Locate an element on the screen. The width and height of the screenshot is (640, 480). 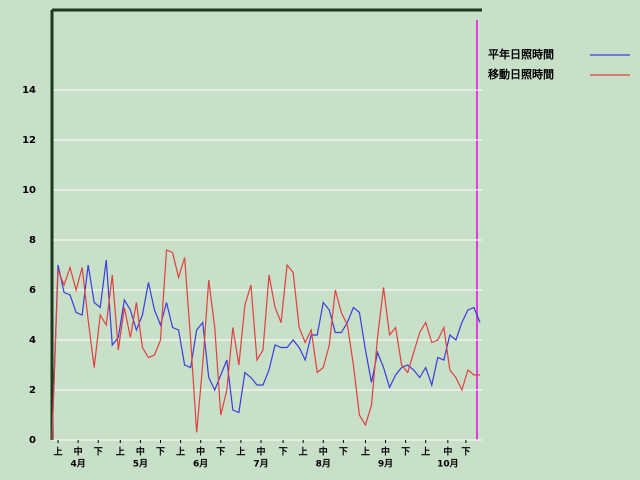
y-tick-label: 0 is located at coordinates (32, 440).